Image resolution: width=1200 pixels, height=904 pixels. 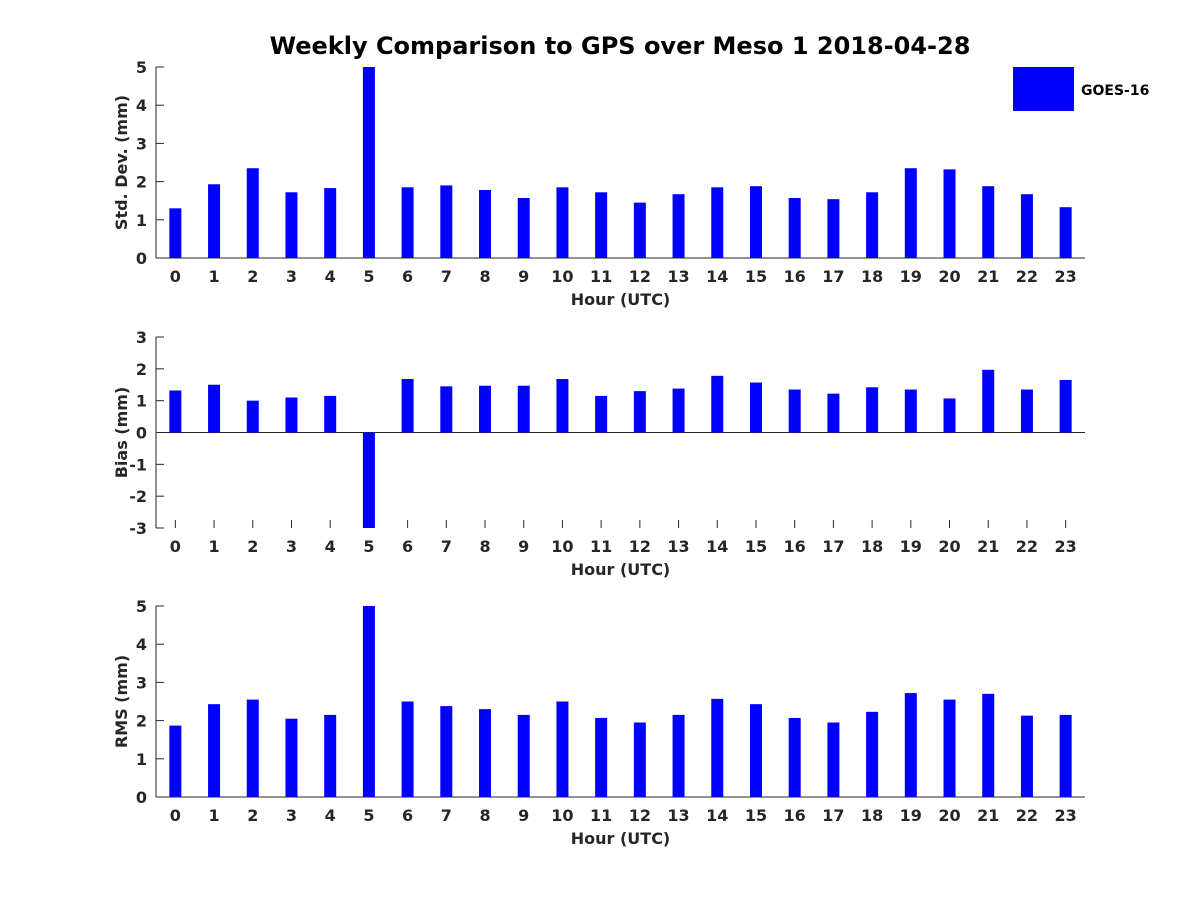 What do you see at coordinates (291, 546) in the screenshot?
I see `x-tick-label: 3` at bounding box center [291, 546].